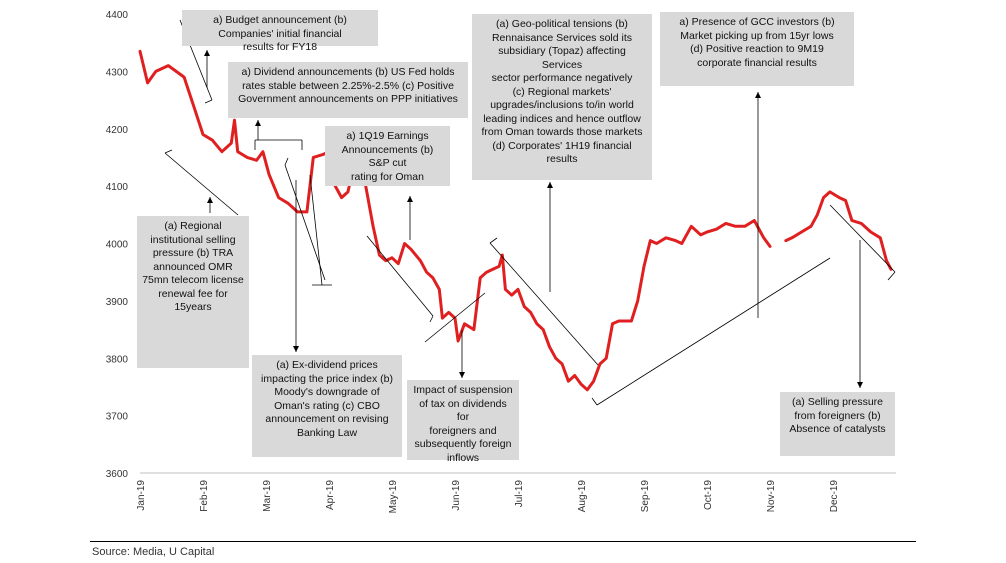  I want to click on x-tick-label: Jan-19, so click(141, 495).